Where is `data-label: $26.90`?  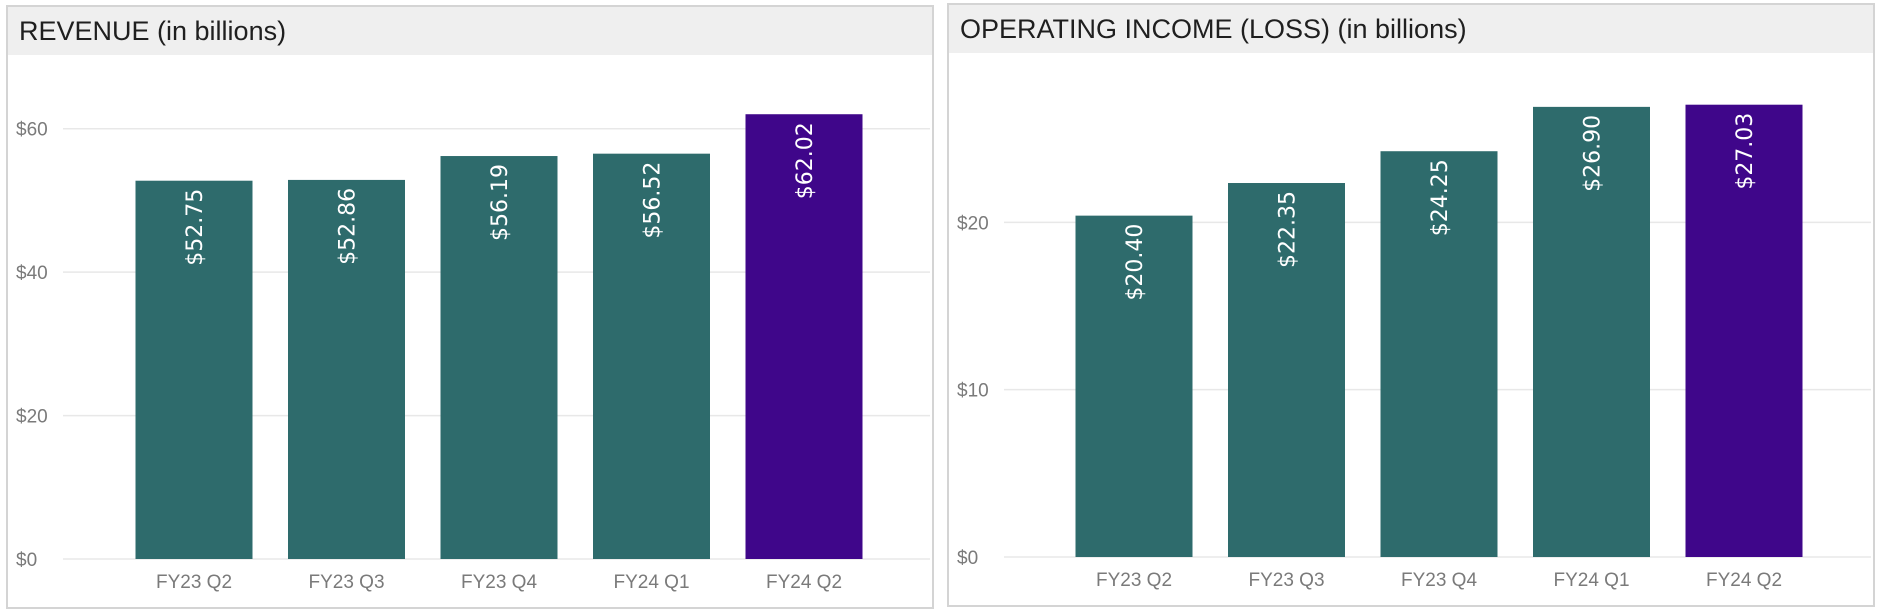 data-label: $26.90 is located at coordinates (1593, 153).